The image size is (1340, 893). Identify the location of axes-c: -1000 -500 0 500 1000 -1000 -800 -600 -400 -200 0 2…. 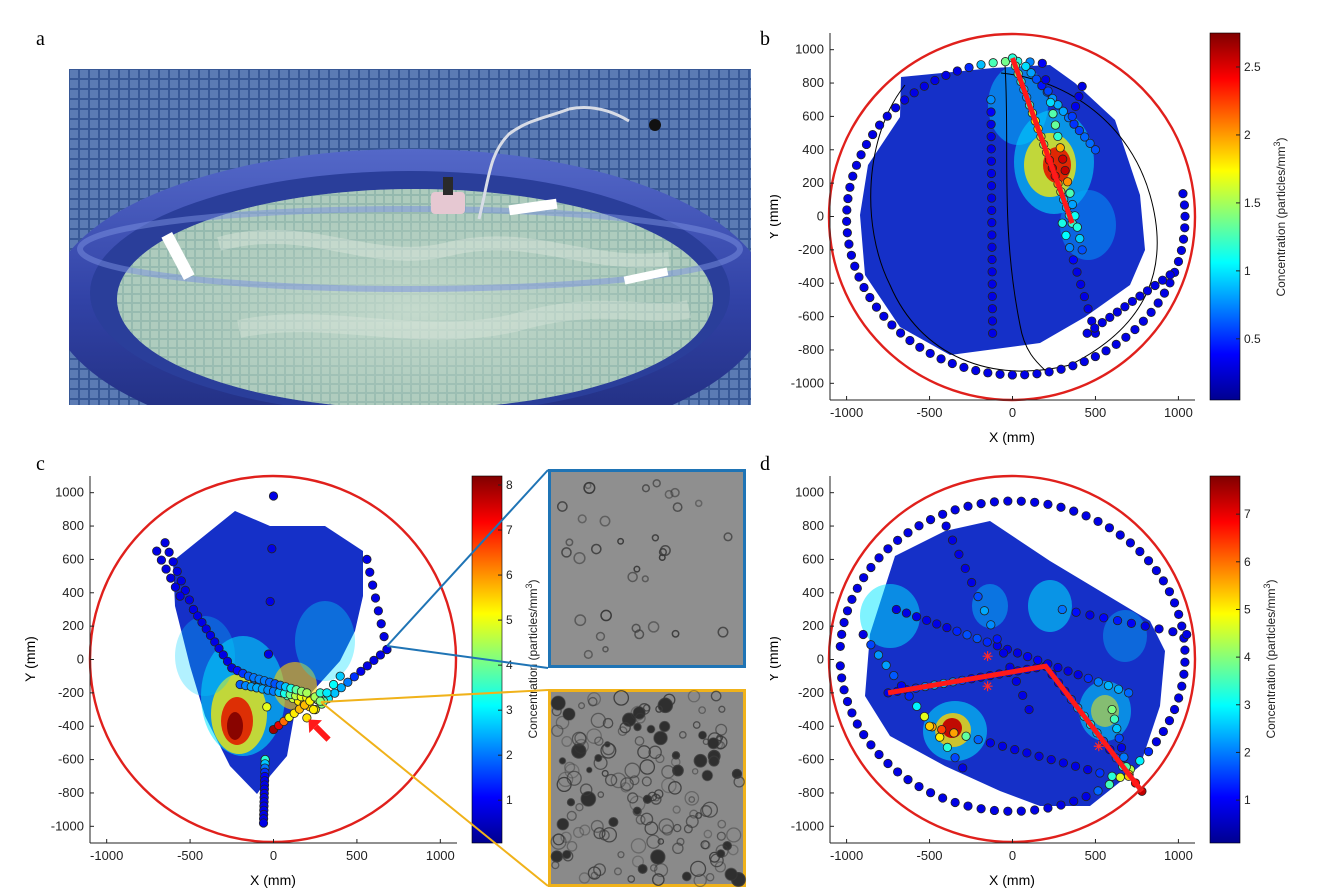
(254, 669).